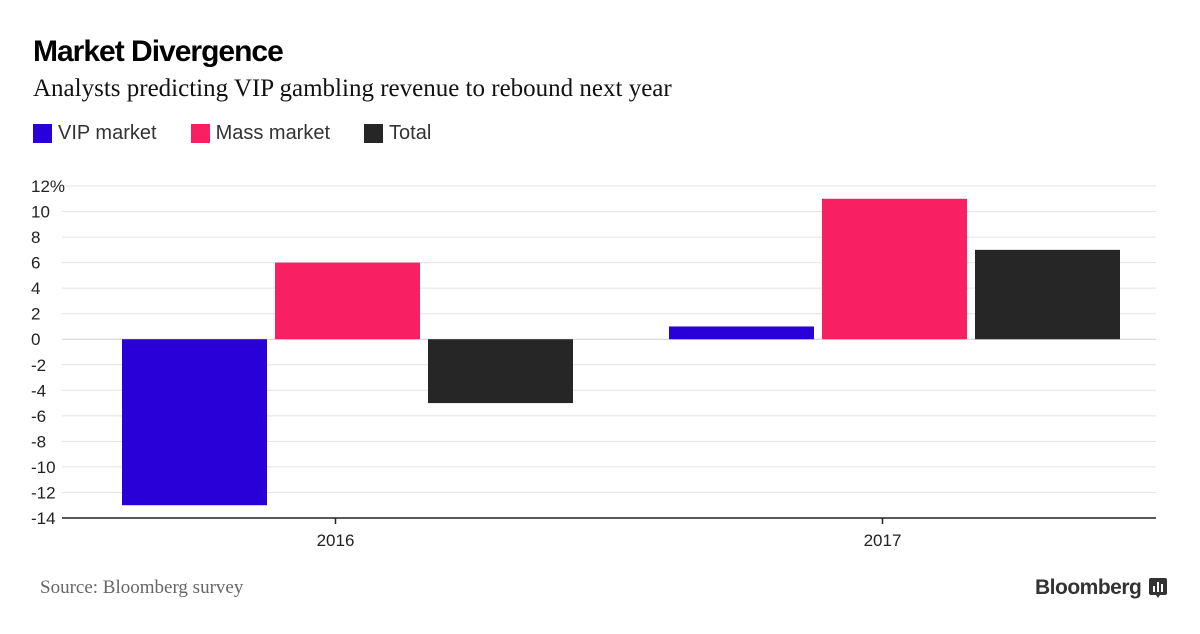 The image size is (1200, 634). I want to click on y-tick-label: -12, so click(43, 492).